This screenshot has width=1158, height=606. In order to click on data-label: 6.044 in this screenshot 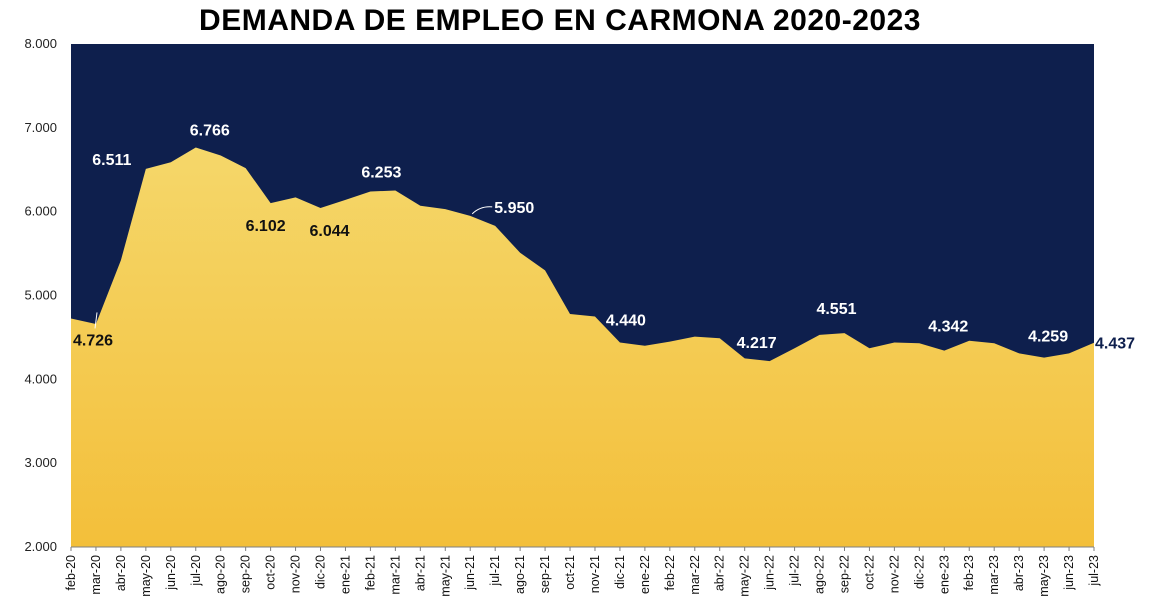, I will do `click(329, 231)`.